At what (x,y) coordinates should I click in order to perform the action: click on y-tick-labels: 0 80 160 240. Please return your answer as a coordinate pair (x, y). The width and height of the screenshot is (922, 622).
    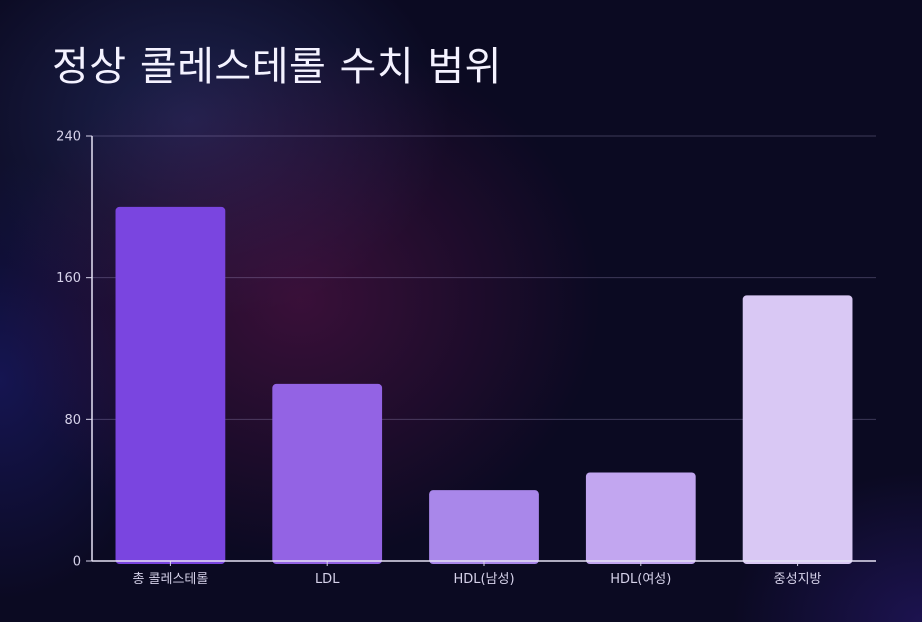
    Looking at the image, I should click on (68, 350).